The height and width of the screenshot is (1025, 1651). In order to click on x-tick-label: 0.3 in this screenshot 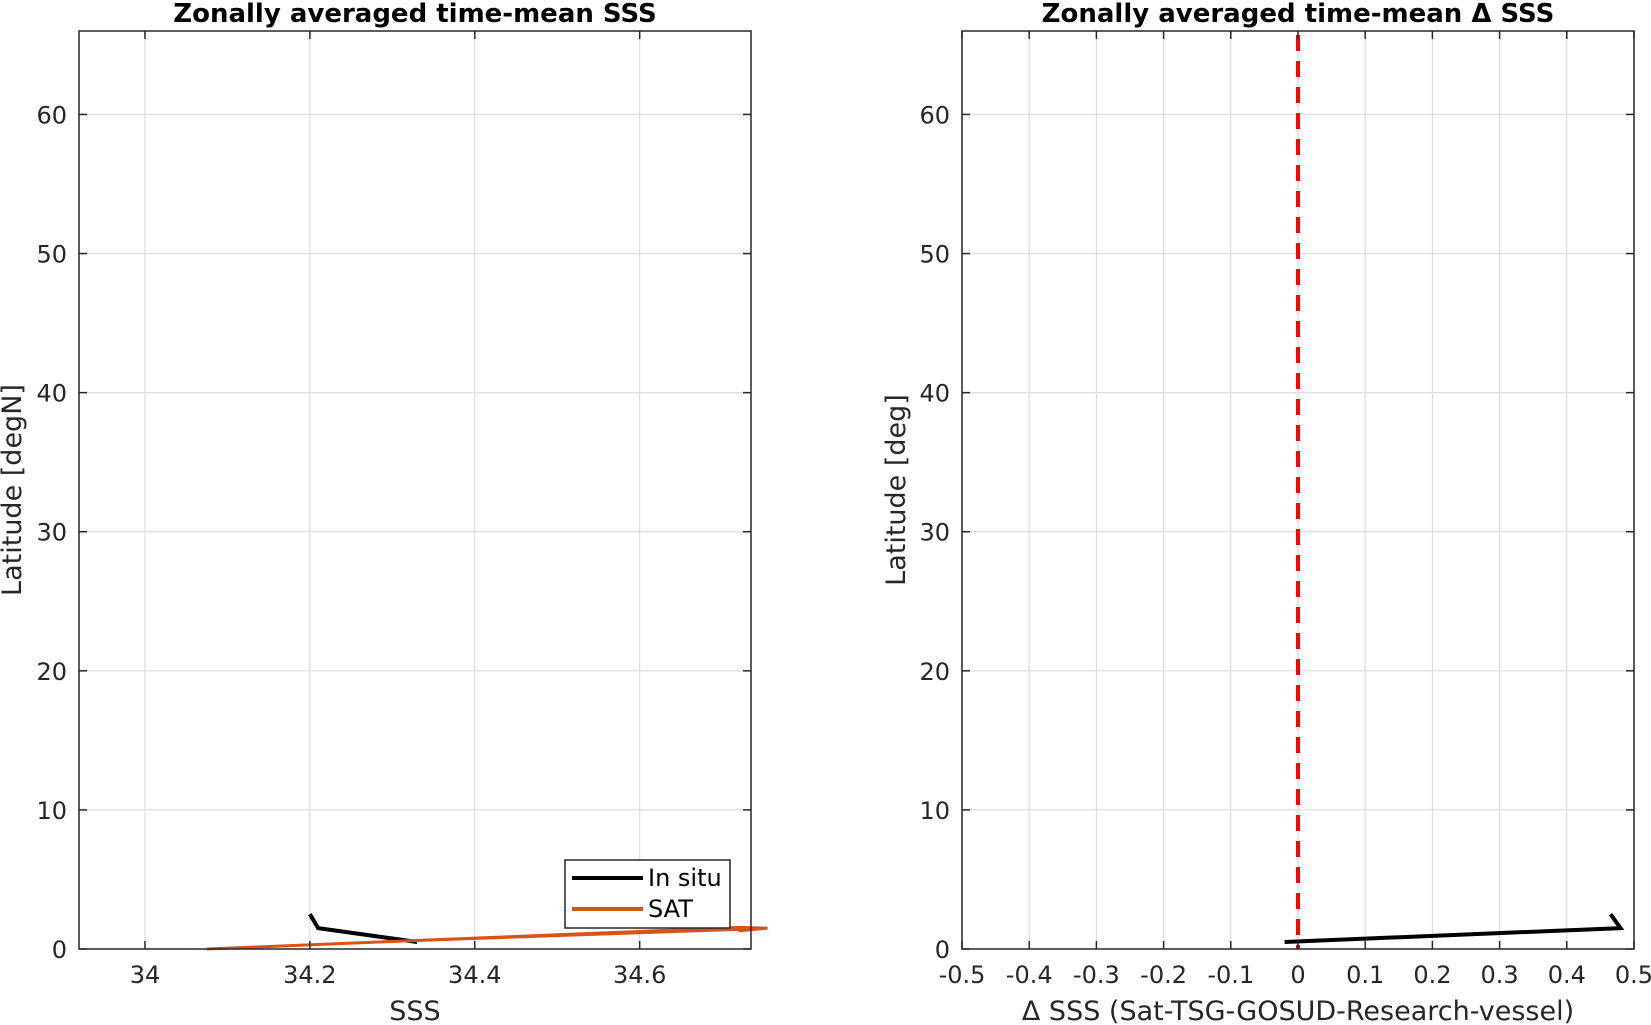, I will do `click(1500, 975)`.